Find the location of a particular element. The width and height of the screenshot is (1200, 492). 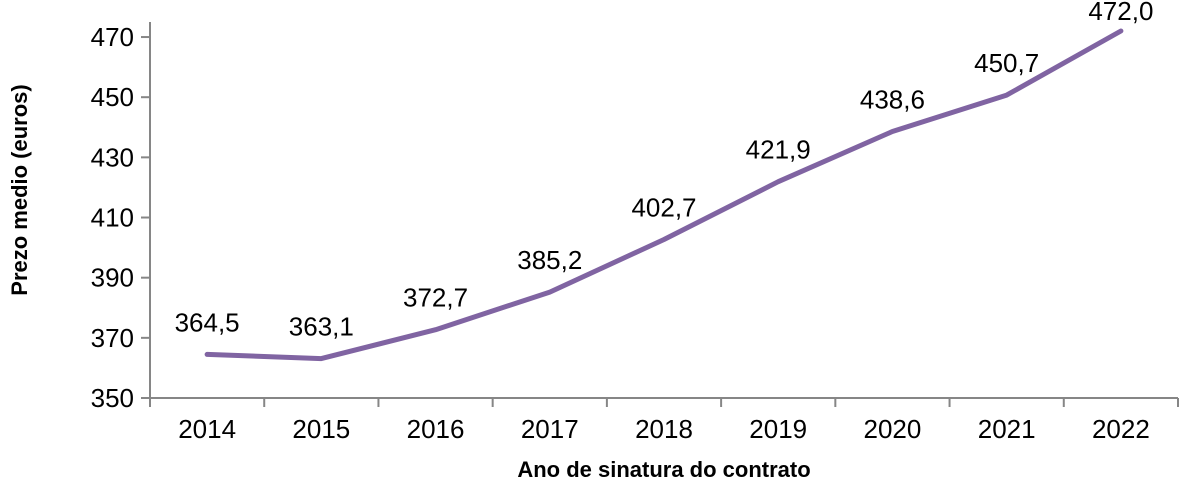

x-axis-title: Ano de sinatura do contrato is located at coordinates (663, 469).